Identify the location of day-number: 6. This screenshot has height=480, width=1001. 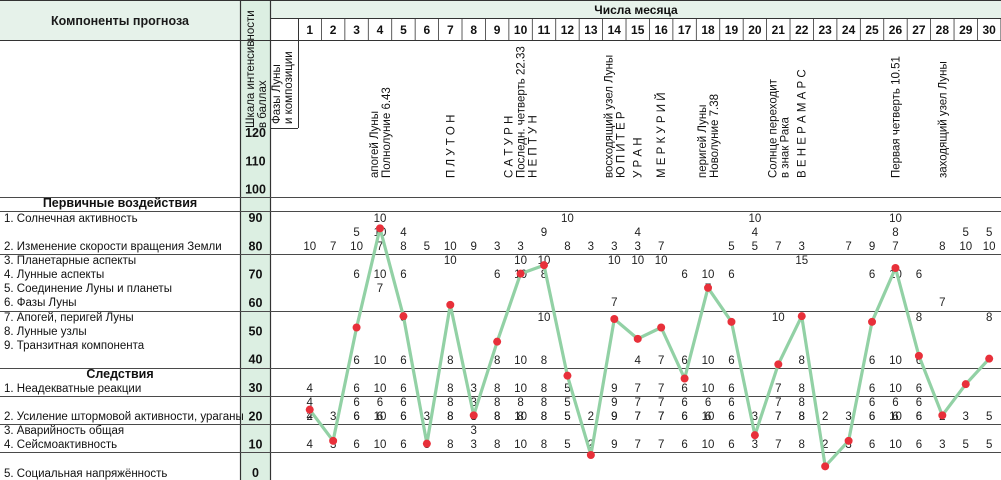
(427, 30).